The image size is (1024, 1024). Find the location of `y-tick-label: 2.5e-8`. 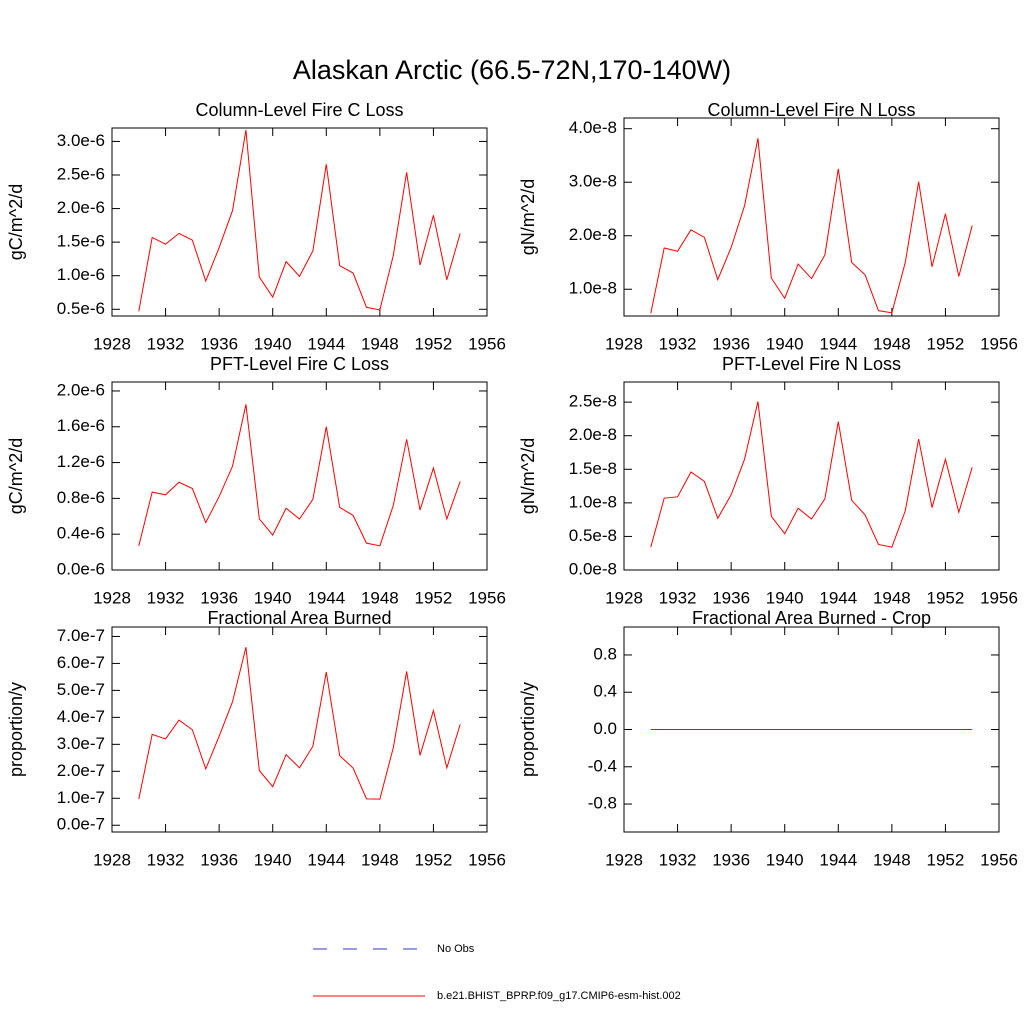

y-tick-label: 2.5e-8 is located at coordinates (593, 401).